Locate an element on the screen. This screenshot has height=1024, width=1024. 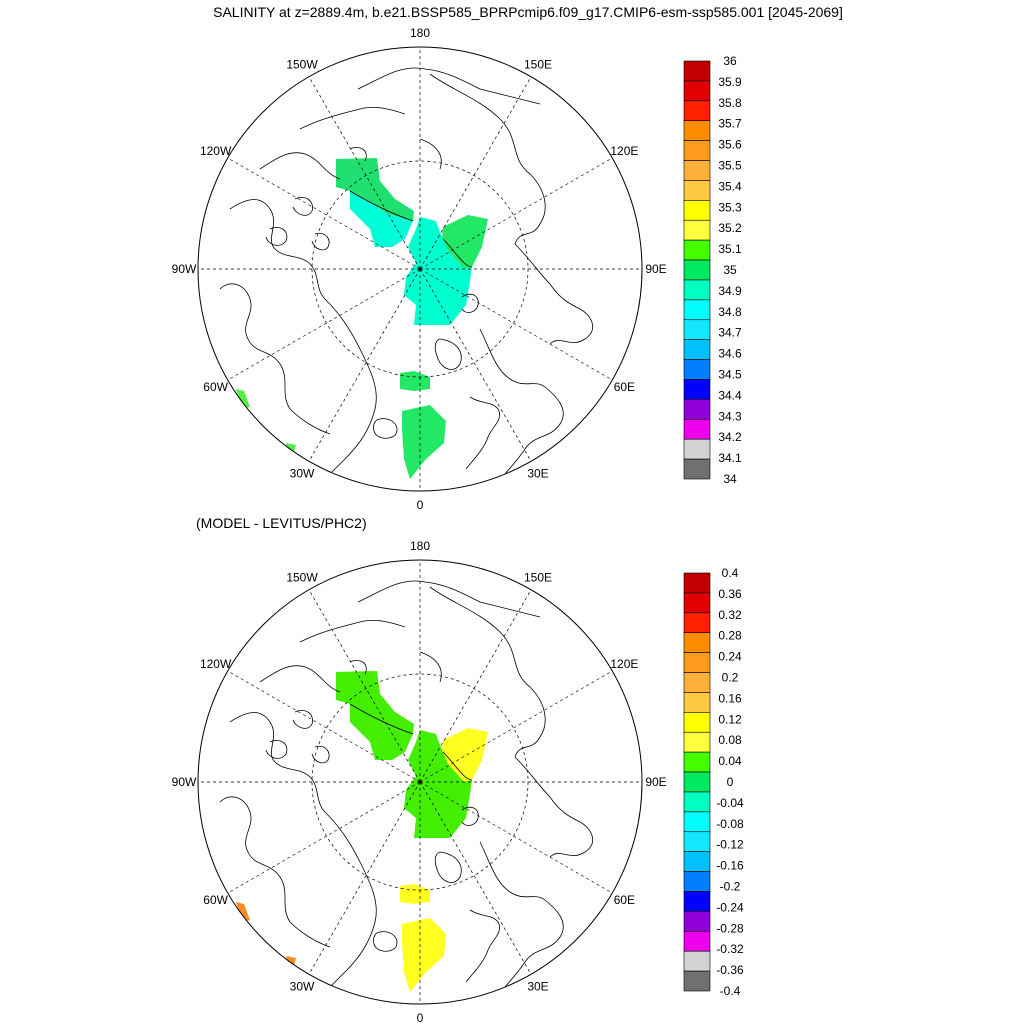
colorbar-label: -0.12 is located at coordinates (730, 845).